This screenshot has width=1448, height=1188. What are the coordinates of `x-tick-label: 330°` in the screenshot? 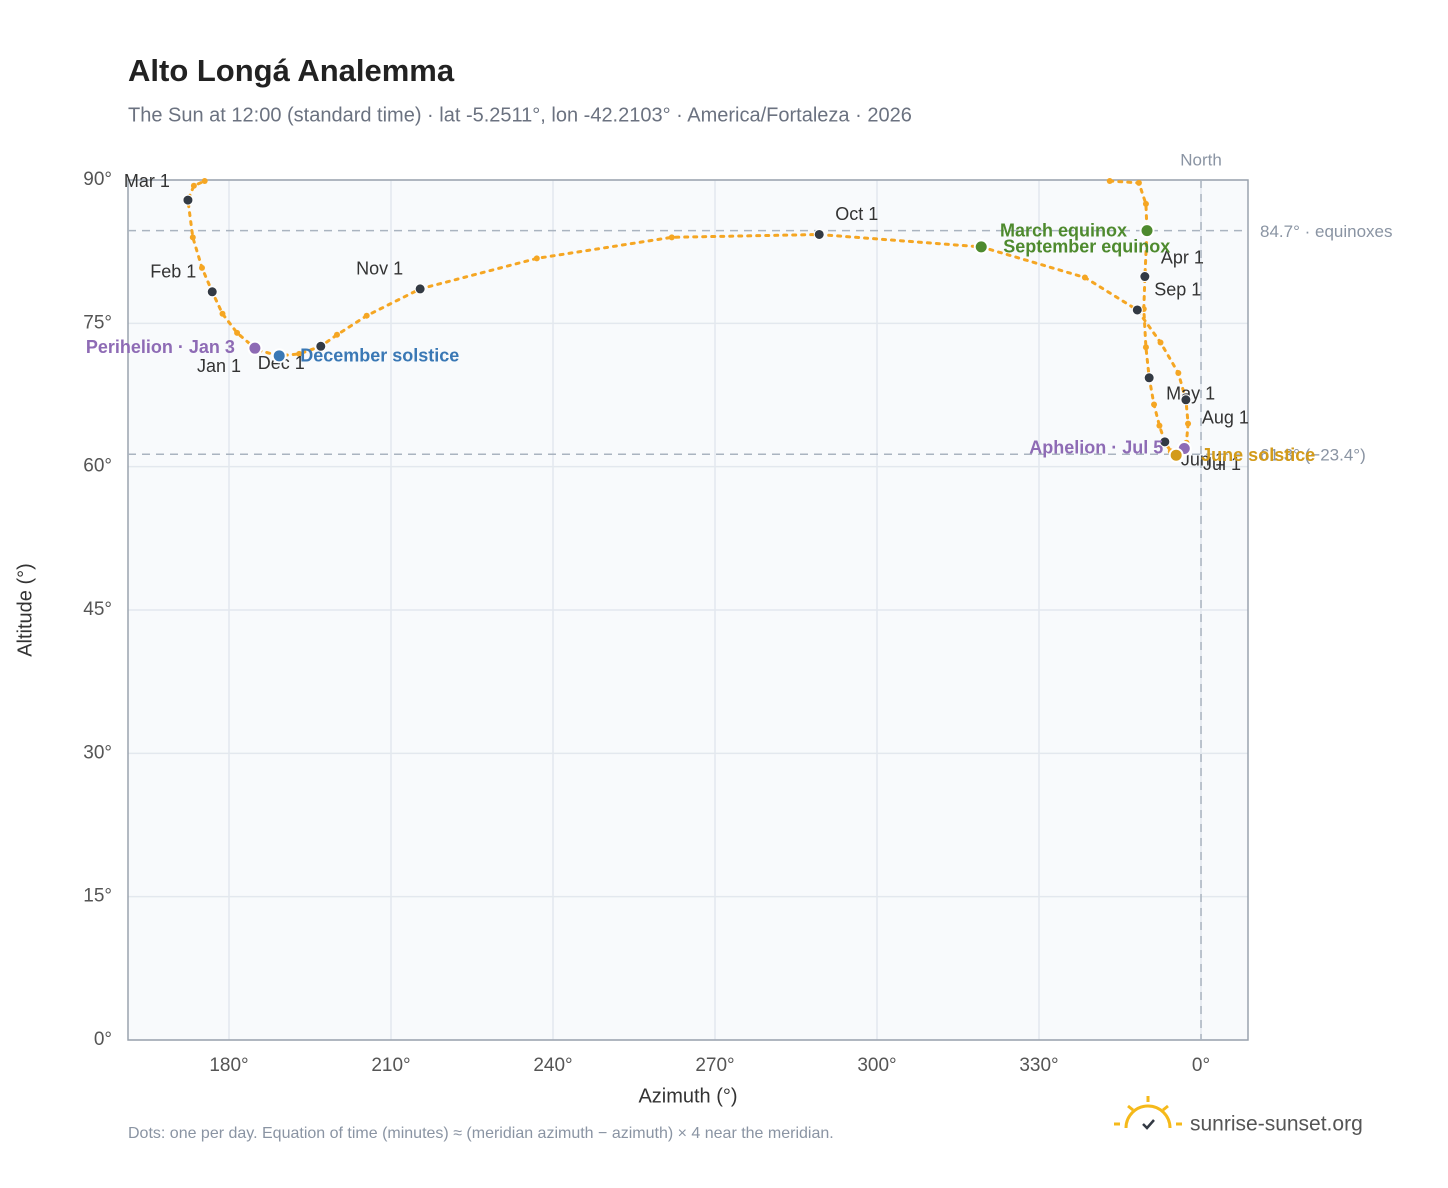 It's located at (1038, 1065).